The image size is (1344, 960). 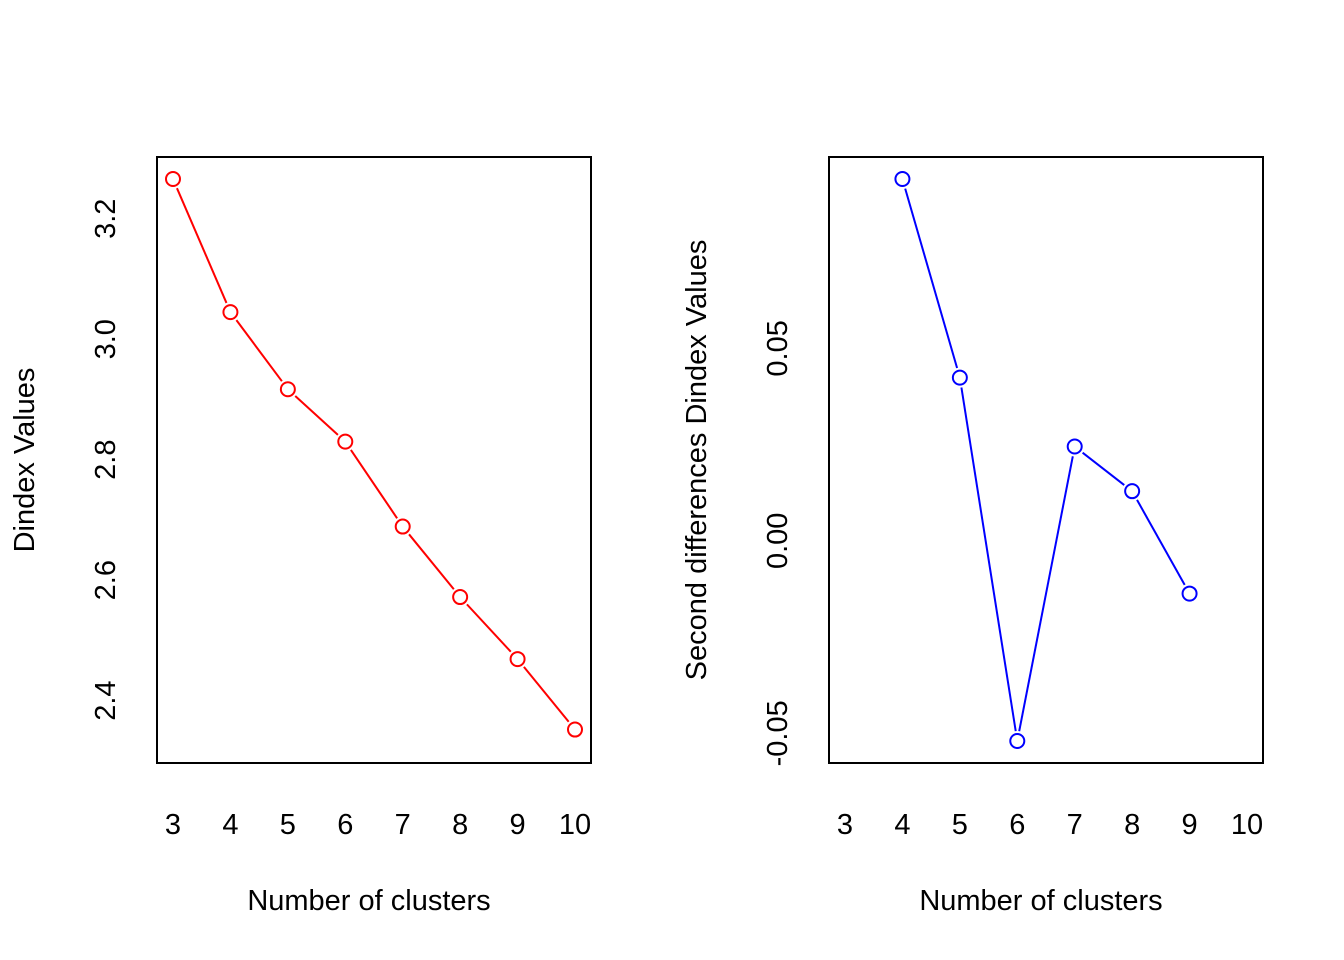 I want to click on y-tick-label: -0.05, so click(x=778, y=733).